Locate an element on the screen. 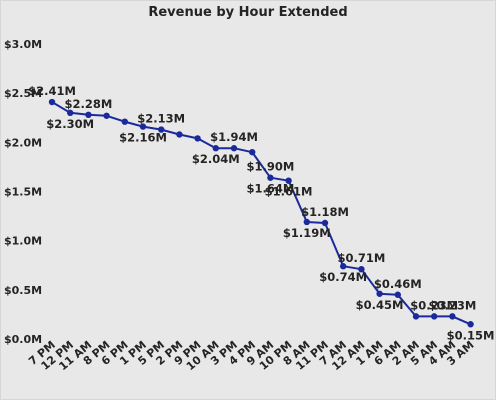 The width and height of the screenshot is (496, 400). data-label: $0.15M is located at coordinates (471, 335).